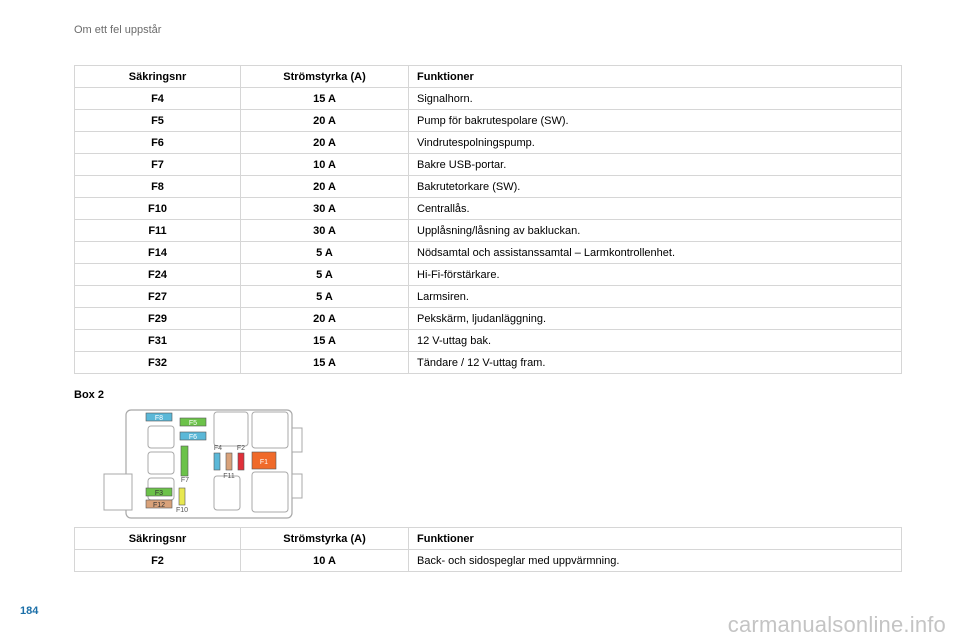  What do you see at coordinates (655, 296) in the screenshot?
I see `function-cell: Larmsiren.` at bounding box center [655, 296].